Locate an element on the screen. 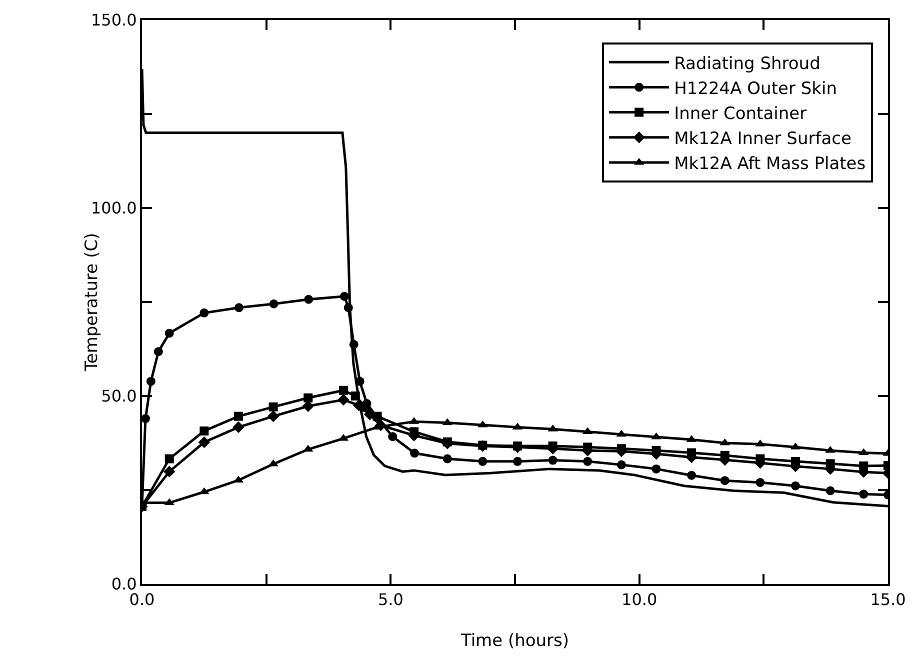  x-axis-title: Time (hours) is located at coordinates (515, 641).